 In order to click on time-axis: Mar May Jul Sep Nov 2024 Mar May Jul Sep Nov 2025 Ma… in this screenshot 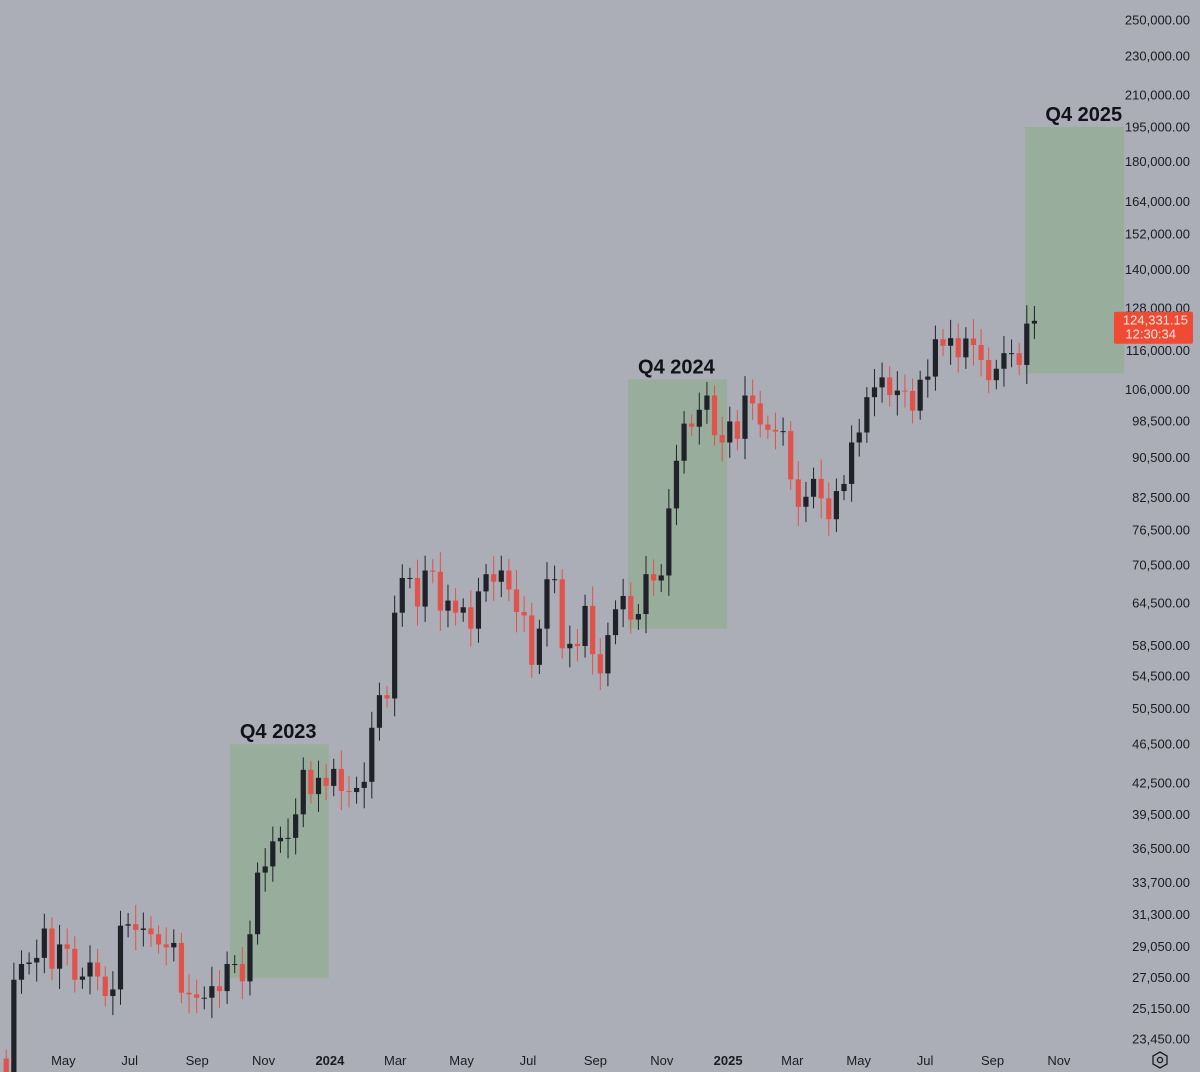, I will do `click(535, 1060)`.